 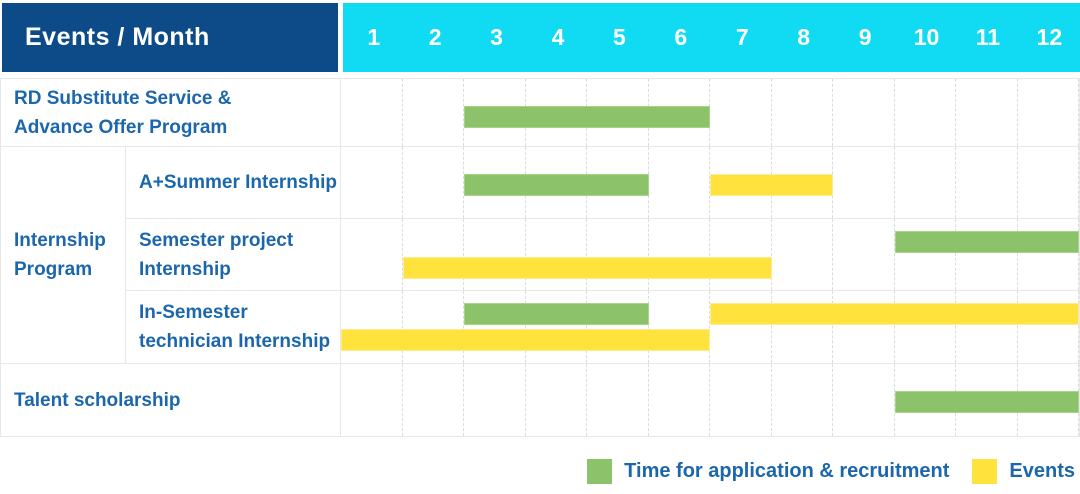 I want to click on group-label-cell: Internship Program, so click(x=63, y=255).